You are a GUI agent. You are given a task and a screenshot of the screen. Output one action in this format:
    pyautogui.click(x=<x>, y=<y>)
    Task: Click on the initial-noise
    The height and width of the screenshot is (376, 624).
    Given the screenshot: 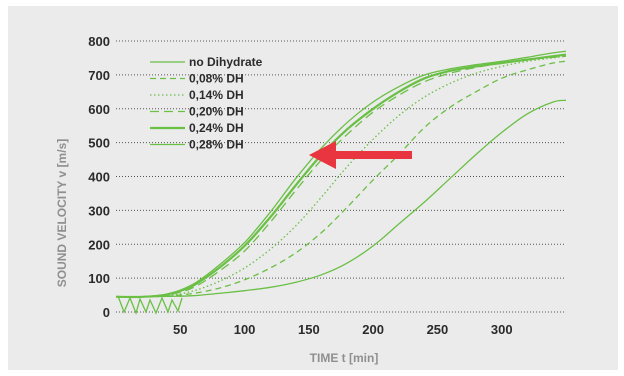 What is the action you would take?
    pyautogui.click(x=150, y=305)
    